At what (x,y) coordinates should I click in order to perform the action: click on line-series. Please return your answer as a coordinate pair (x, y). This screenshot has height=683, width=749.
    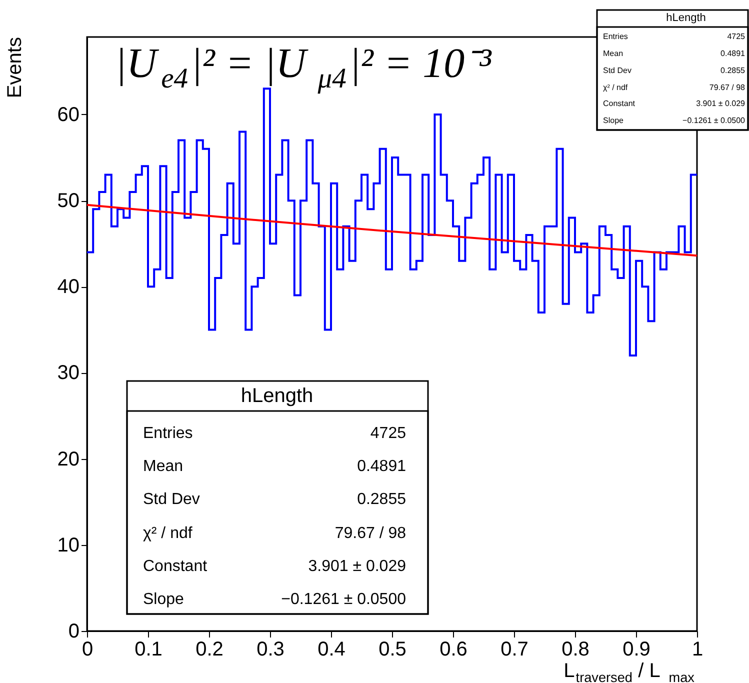
    Looking at the image, I should click on (392, 230).